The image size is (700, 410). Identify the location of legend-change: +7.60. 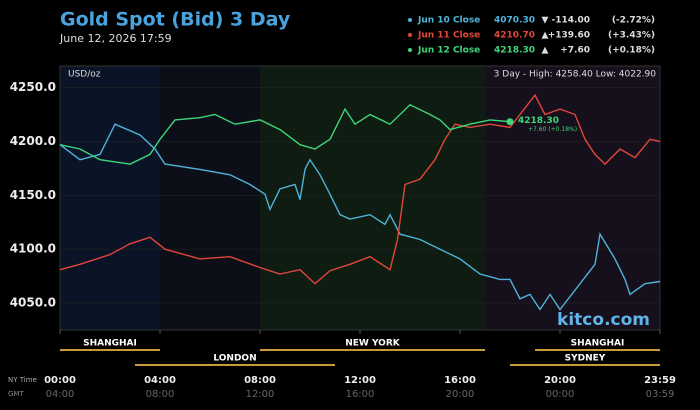
(575, 51).